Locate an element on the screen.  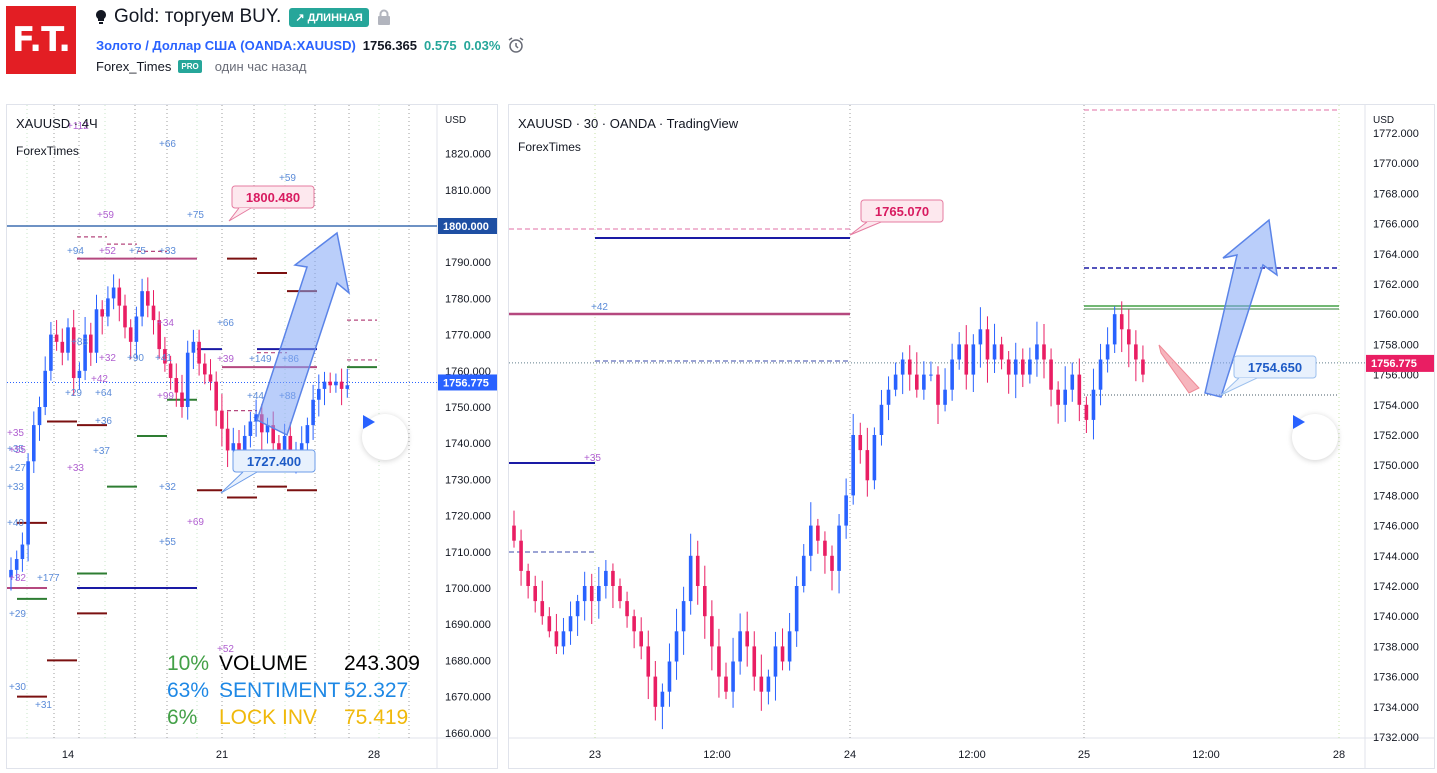
y-tick-label: 1660.000 is located at coordinates (468, 734).